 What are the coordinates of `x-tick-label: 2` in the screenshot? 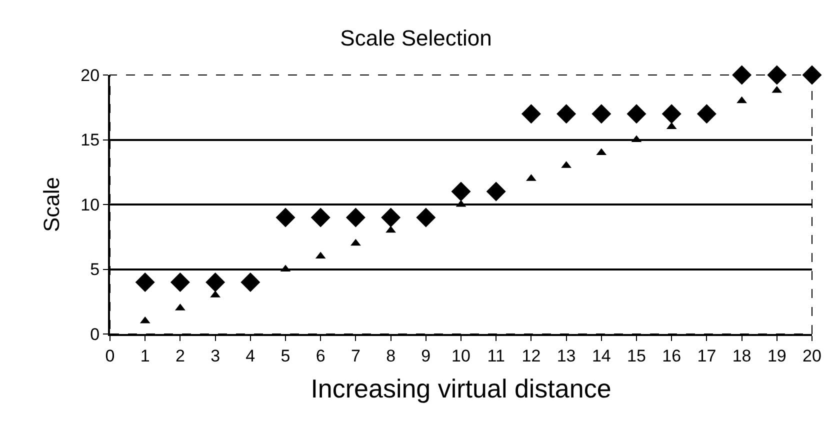 It's located at (180, 356).